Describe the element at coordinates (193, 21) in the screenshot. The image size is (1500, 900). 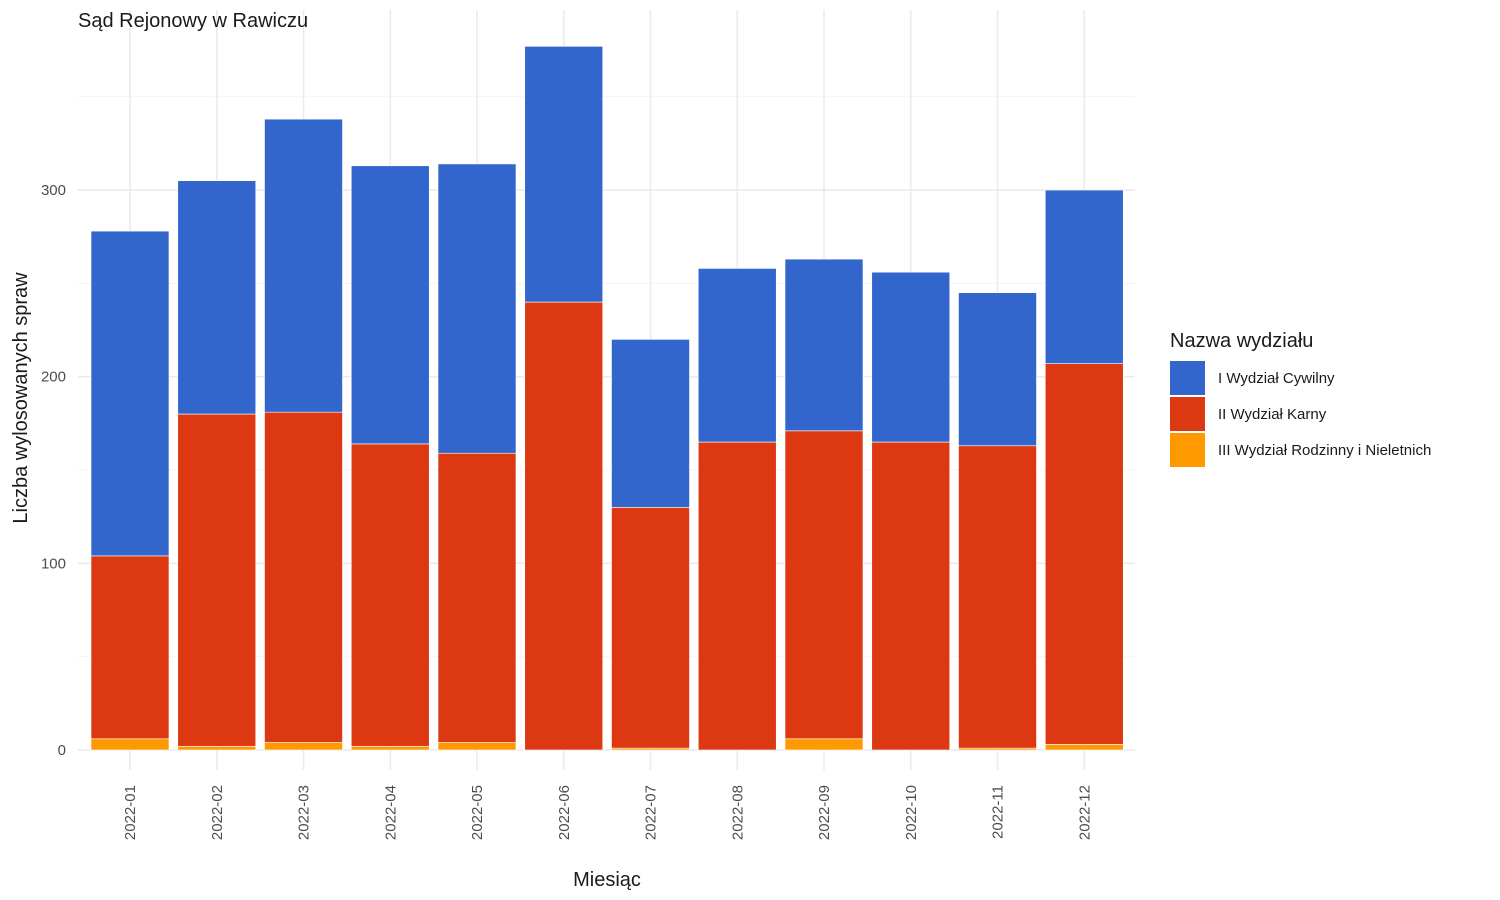
I see `chart-title: Sąd Rejonowy w Rawiczu` at that location.